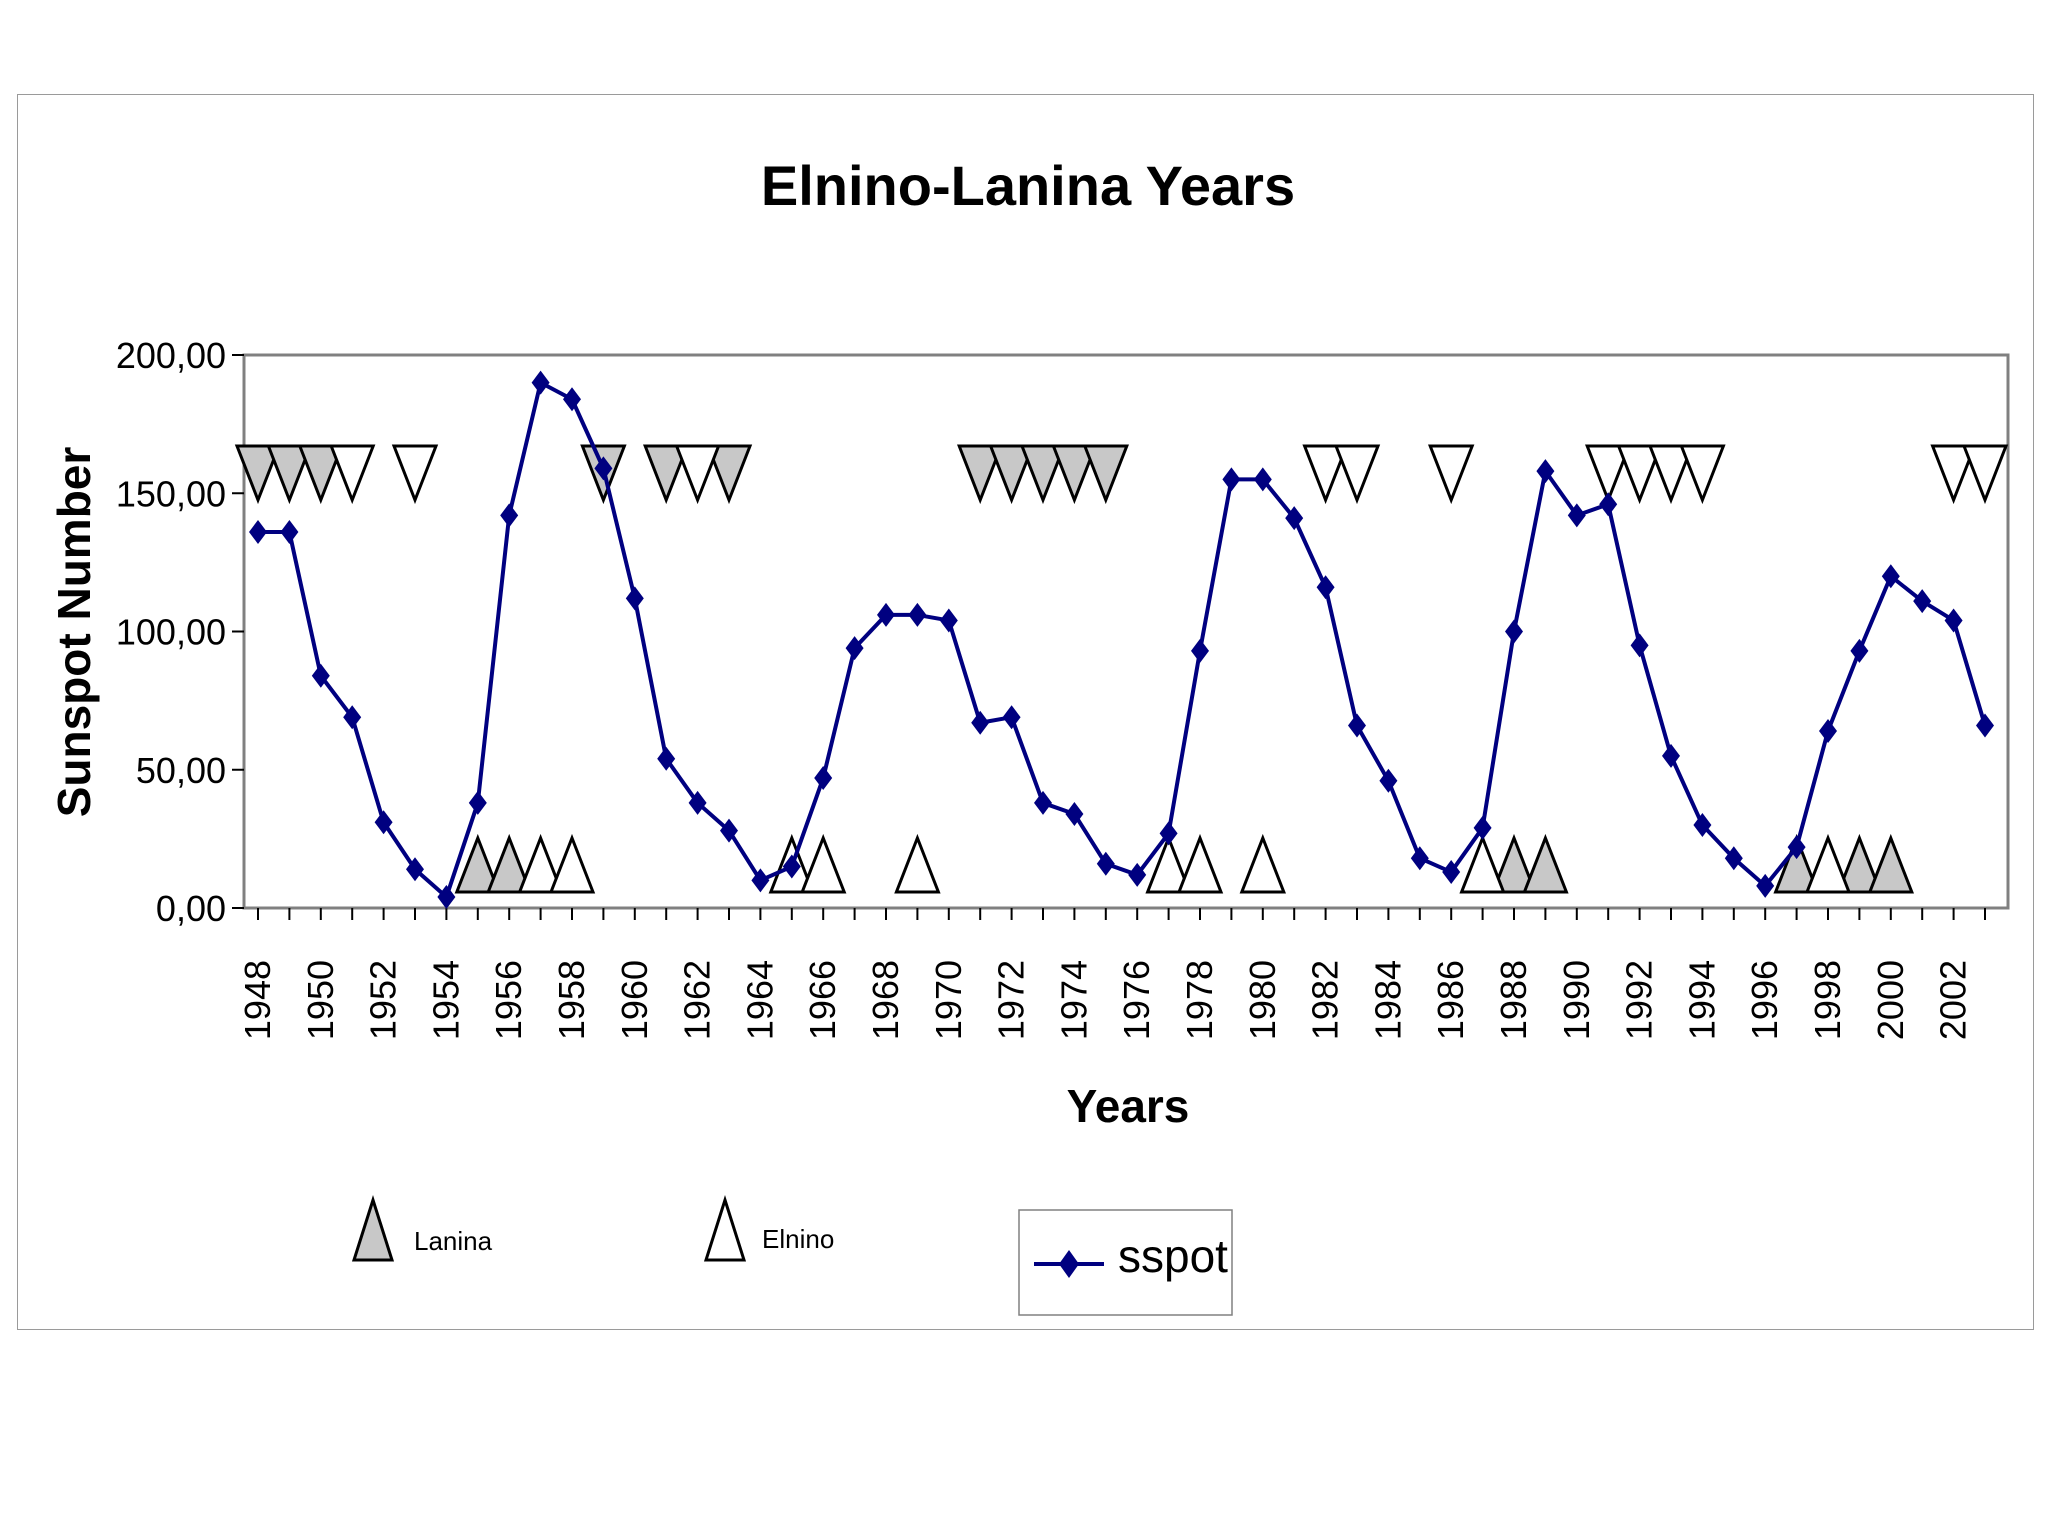  Describe the element at coordinates (1953, 620) in the screenshot. I see `data-point-2002` at that location.